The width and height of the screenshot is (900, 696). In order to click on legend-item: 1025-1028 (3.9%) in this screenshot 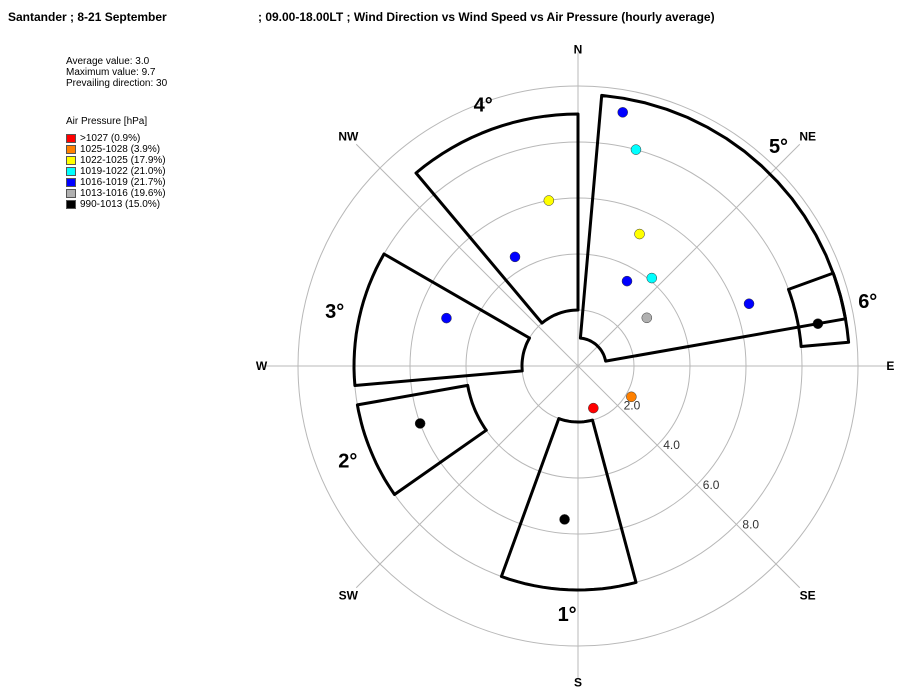, I will do `click(116, 149)`.